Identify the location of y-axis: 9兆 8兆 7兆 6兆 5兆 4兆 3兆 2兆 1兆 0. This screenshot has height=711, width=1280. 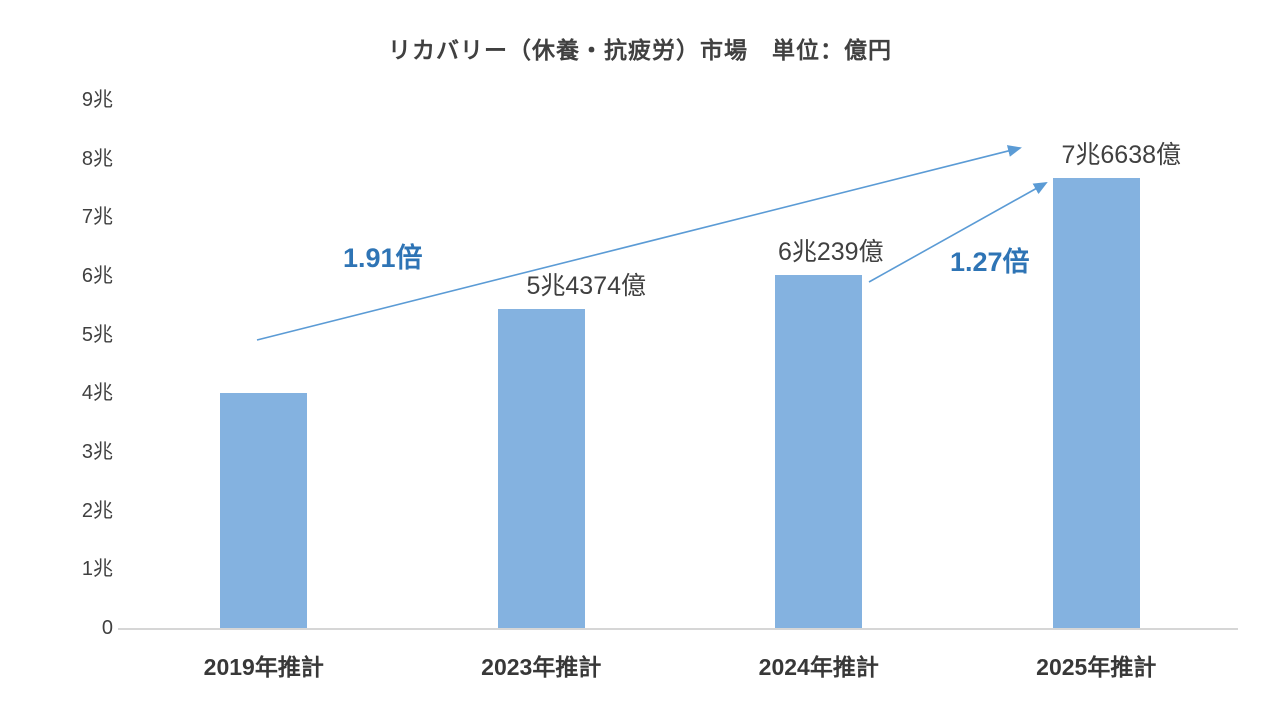
(56, 355).